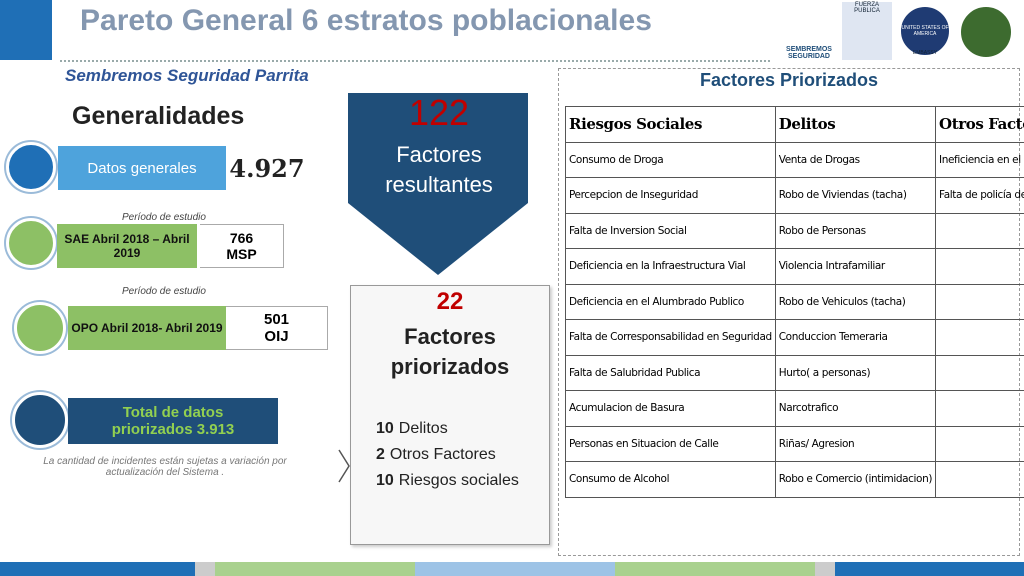  Describe the element at coordinates (670, 266) in the screenshot. I see `cell: Deficiencia en la Infraestructura Vial` at that location.